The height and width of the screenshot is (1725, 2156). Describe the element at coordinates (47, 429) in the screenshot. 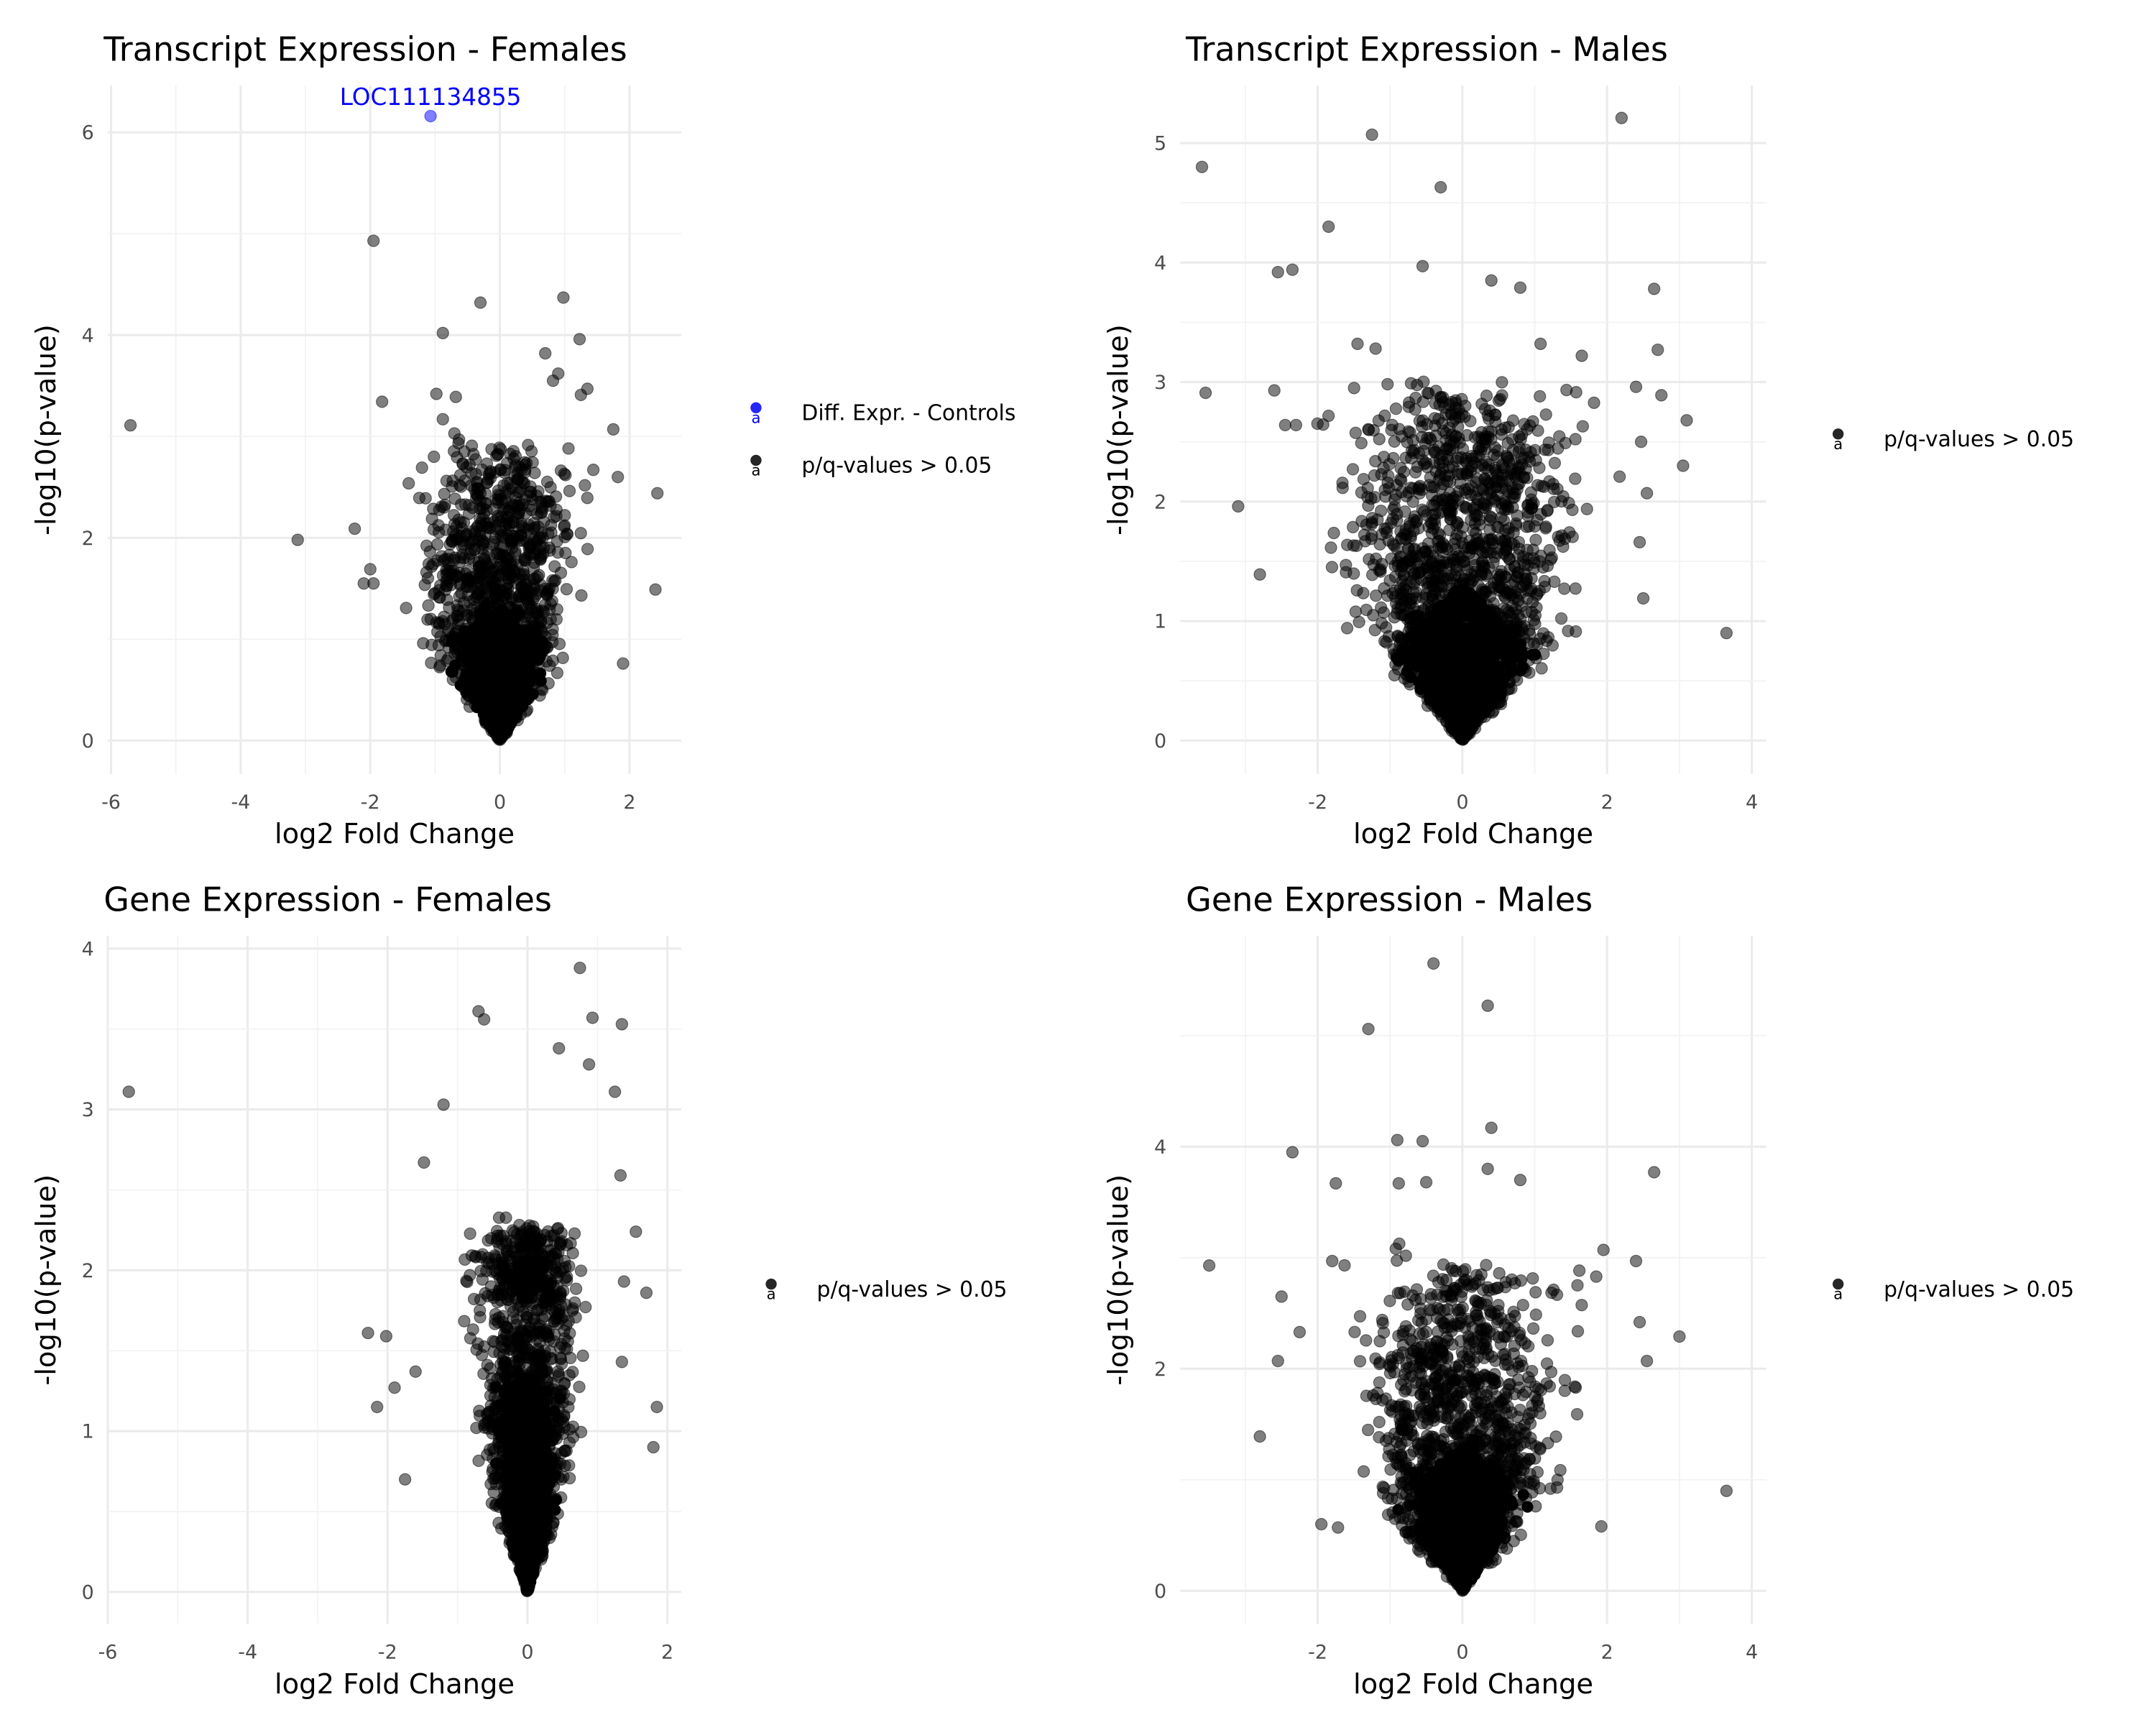

I see `y-axis-title: -log10(p-value)` at that location.